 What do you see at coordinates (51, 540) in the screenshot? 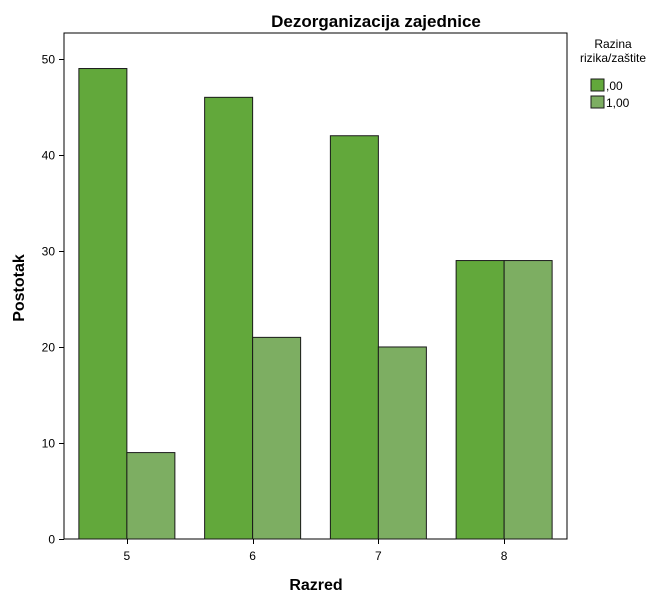
I see `y-tick-label: 0` at bounding box center [51, 540].